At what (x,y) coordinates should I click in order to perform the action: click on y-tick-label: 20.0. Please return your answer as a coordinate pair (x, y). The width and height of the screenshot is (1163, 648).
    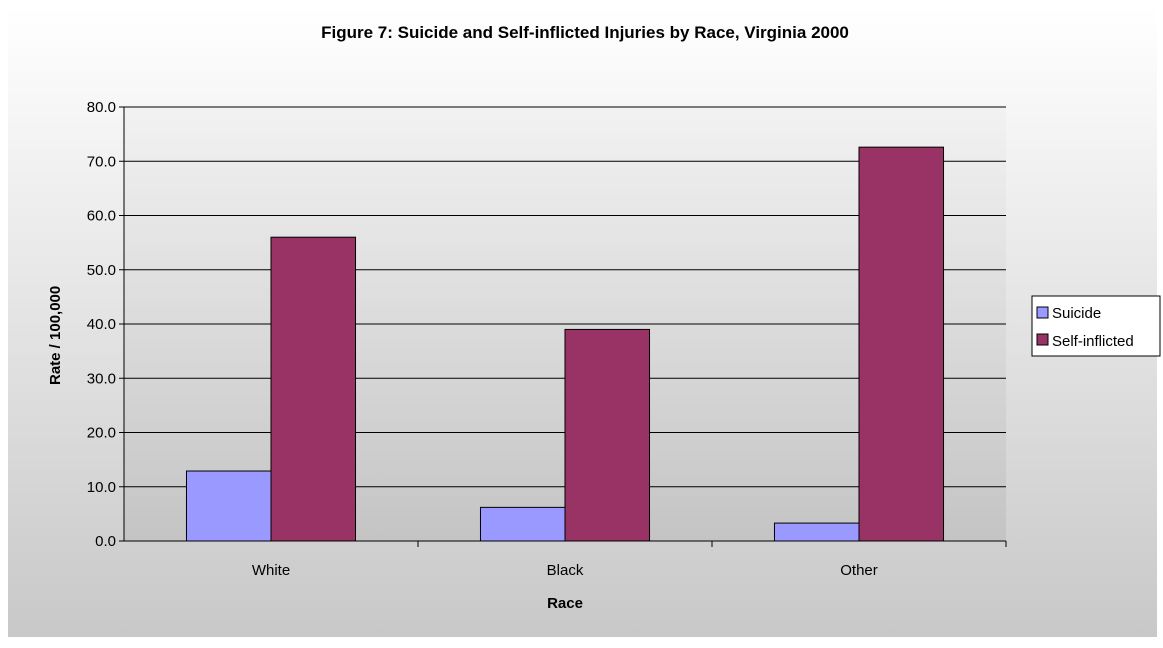
    Looking at the image, I should click on (101, 433).